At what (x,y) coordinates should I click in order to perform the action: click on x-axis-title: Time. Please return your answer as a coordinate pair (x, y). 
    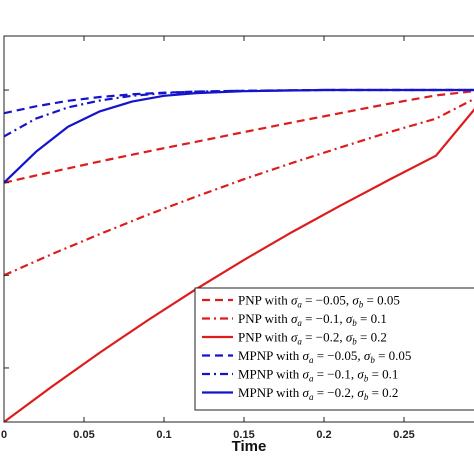
    Looking at the image, I should click on (249, 446).